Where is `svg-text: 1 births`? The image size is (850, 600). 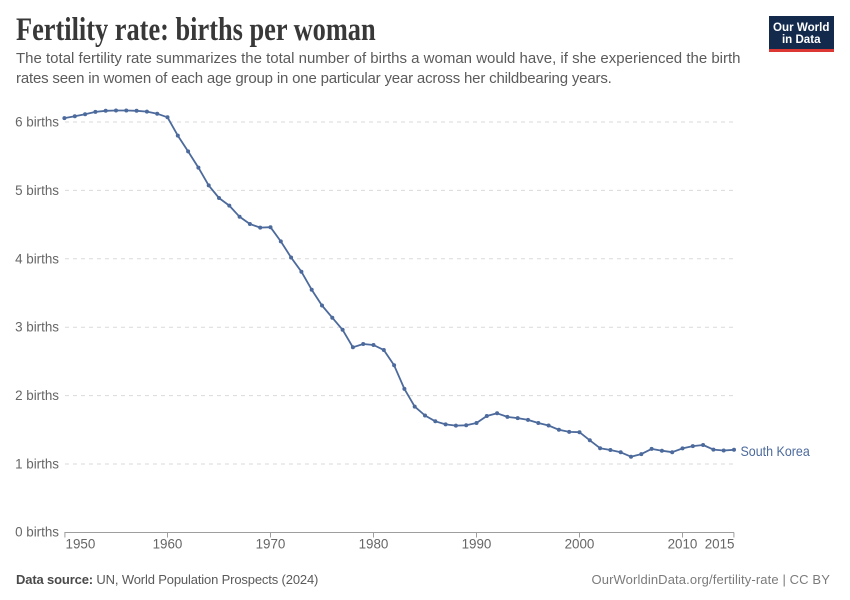
svg-text: 1 births is located at coordinates (37, 464).